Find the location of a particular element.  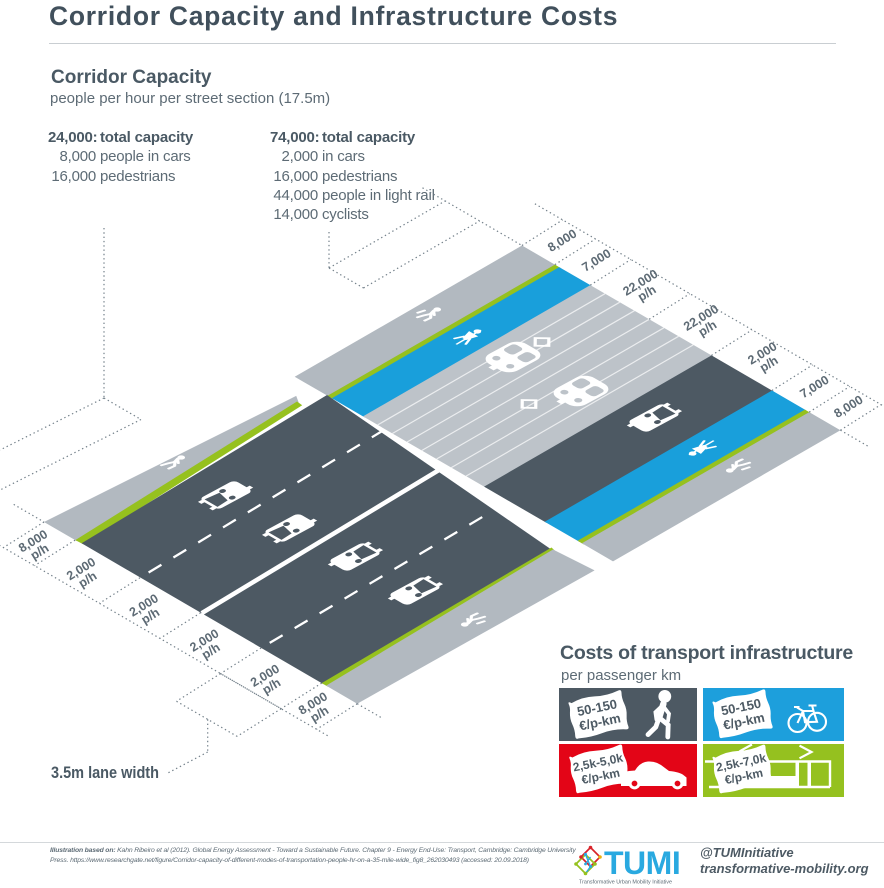

svg-text:Transformative Urban Mobility: Transformative Urban Mobility Initiative is located at coordinates (625, 883).